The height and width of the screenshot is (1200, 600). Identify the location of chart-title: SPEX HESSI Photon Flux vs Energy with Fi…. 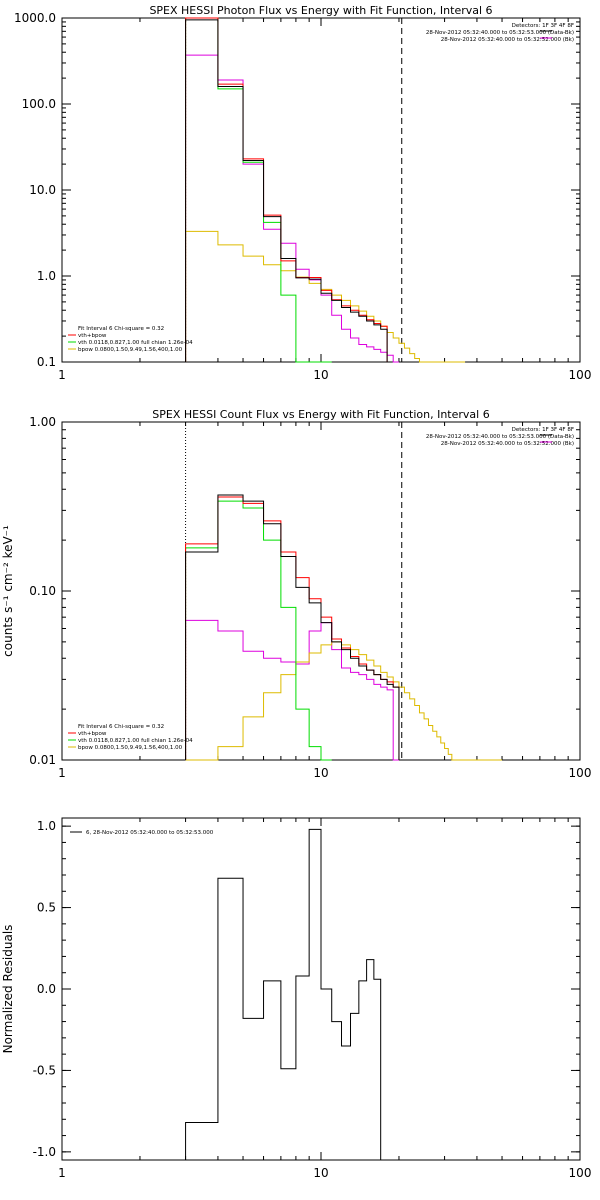
(320, 10).